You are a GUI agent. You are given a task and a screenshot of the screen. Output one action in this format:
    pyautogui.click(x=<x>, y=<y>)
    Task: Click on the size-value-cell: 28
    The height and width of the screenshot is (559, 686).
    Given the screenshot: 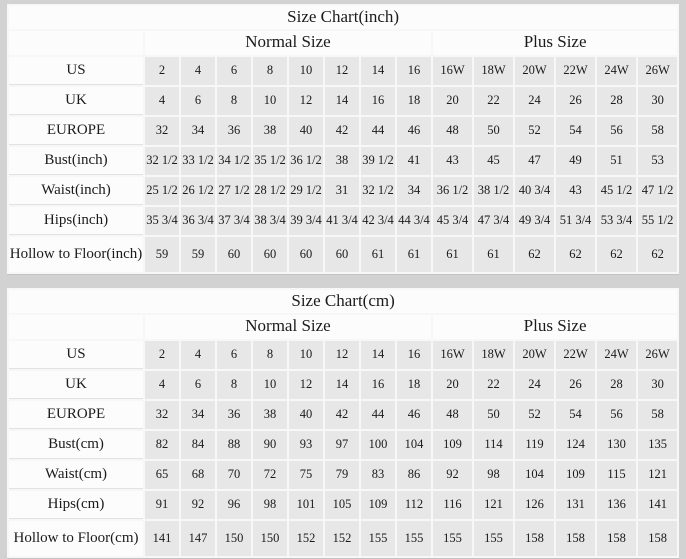 What is the action you would take?
    pyautogui.click(x=616, y=100)
    